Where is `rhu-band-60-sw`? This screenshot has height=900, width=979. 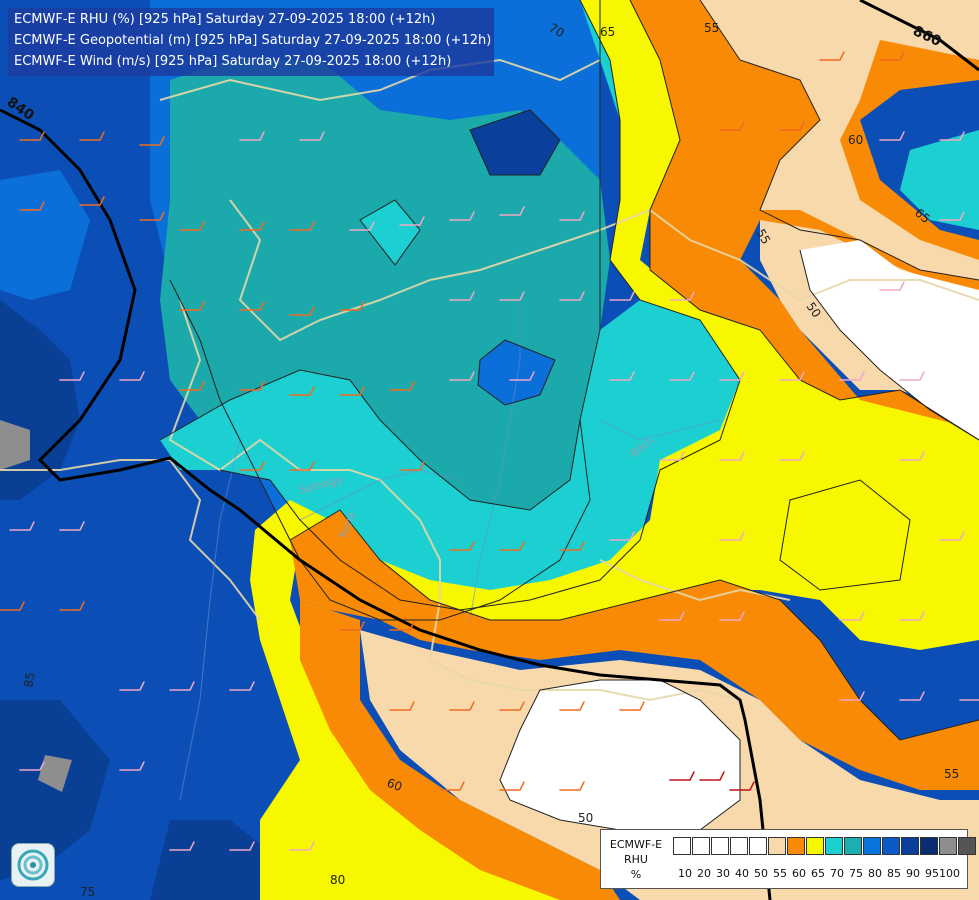
rhu-band-60-sw is located at coordinates (460, 750).